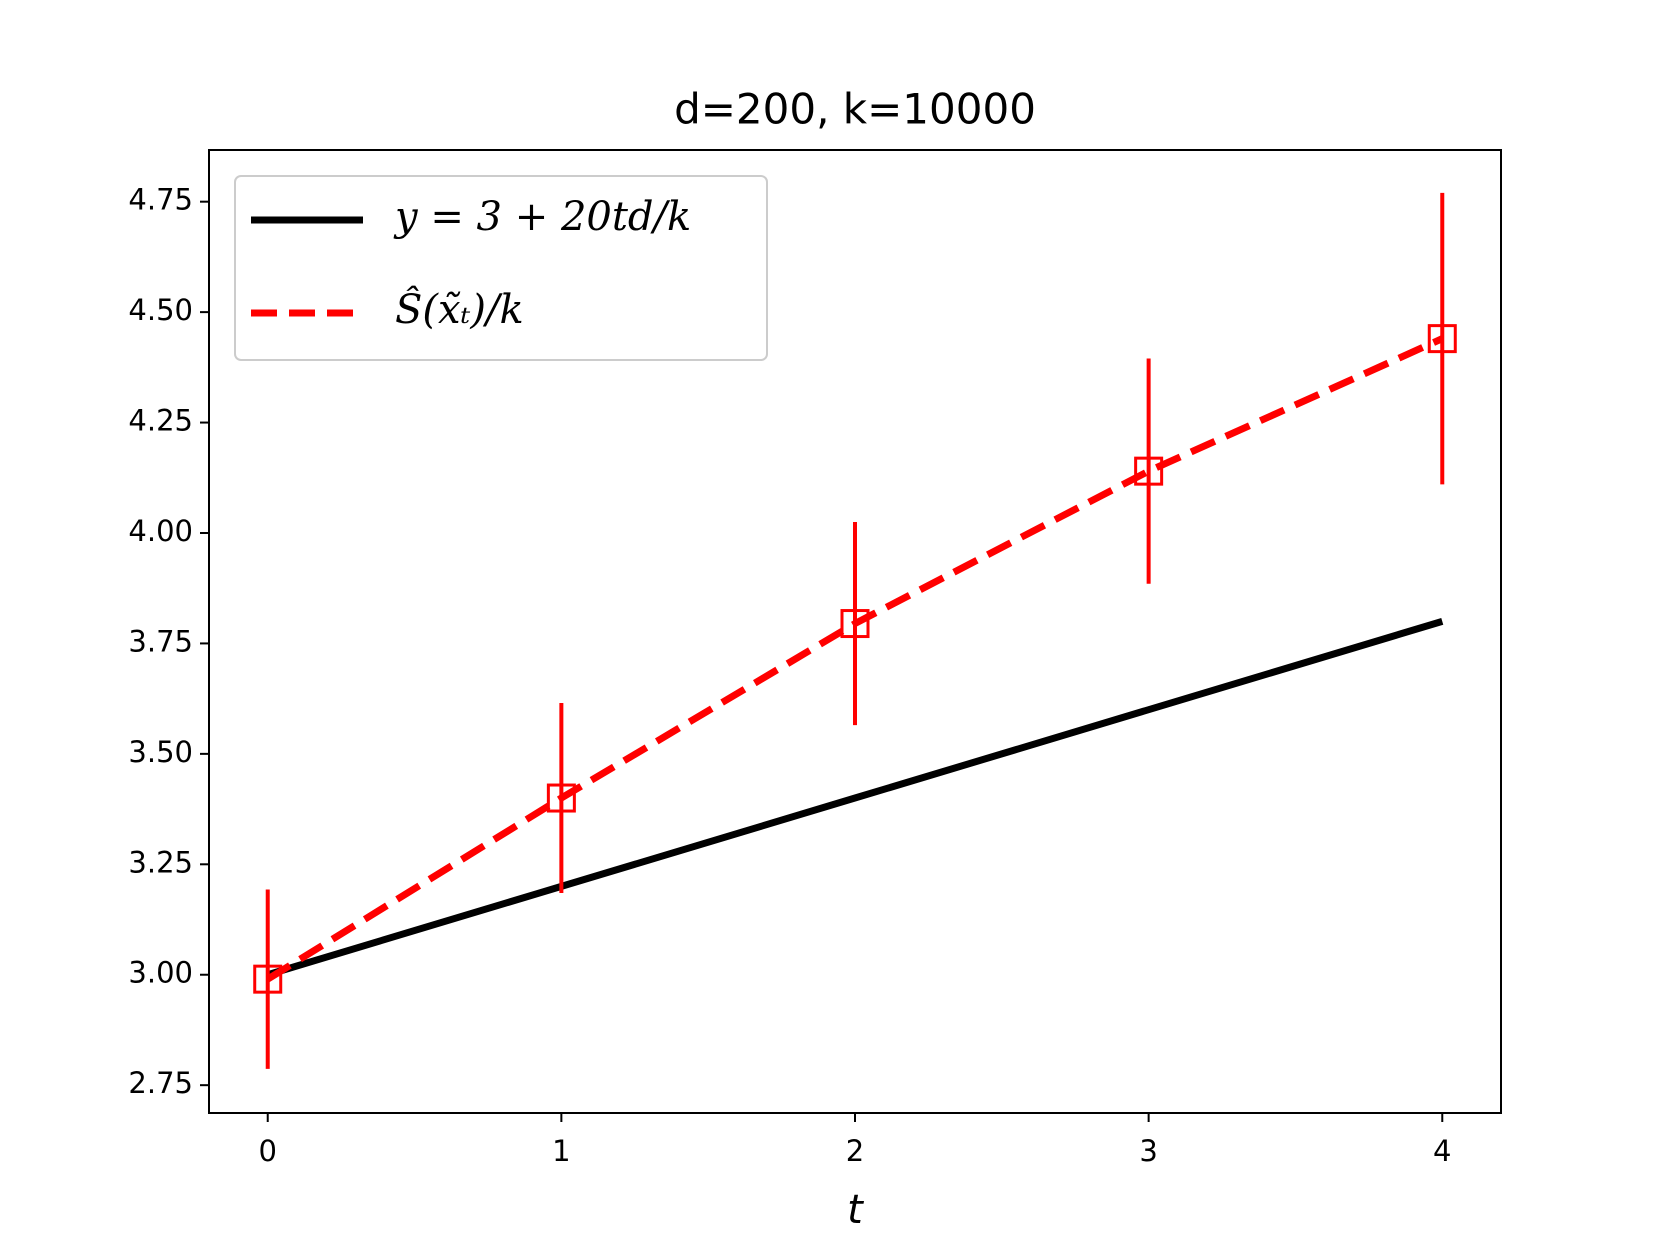 The height and width of the screenshot is (1245, 1660). I want to click on y-tick-label: 3.75, so click(160, 641).